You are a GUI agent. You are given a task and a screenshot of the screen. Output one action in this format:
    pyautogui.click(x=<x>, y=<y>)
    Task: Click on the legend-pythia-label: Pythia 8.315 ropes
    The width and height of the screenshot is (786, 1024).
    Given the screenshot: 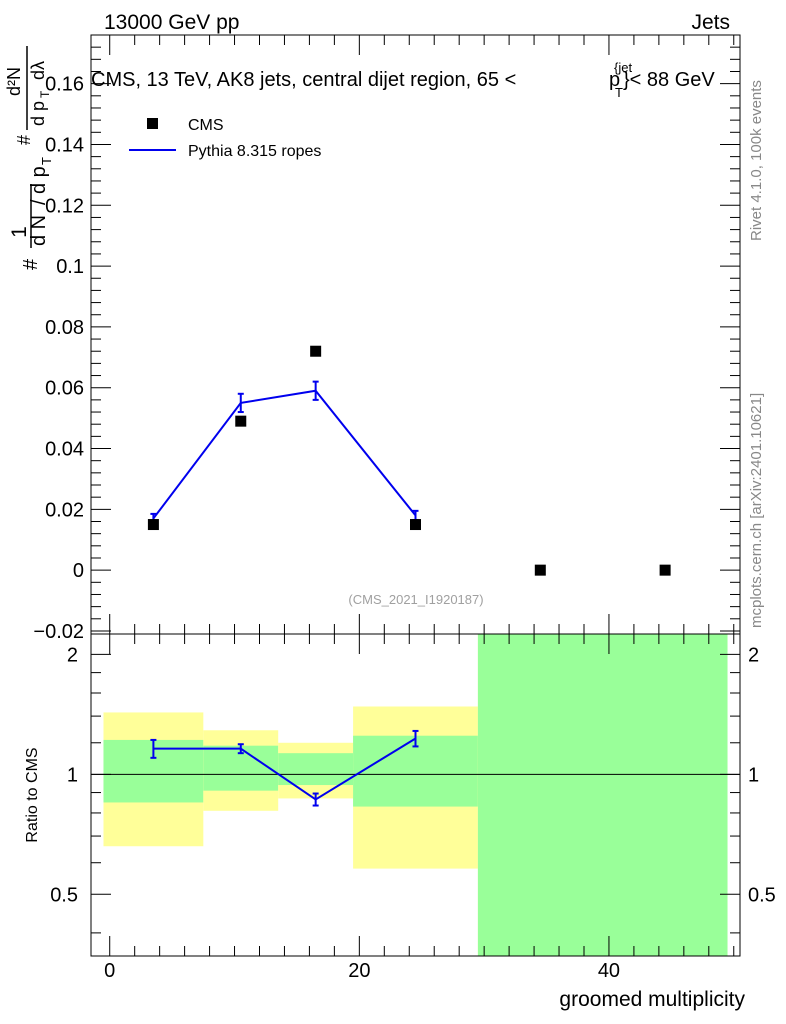 What is the action you would take?
    pyautogui.click(x=254, y=151)
    